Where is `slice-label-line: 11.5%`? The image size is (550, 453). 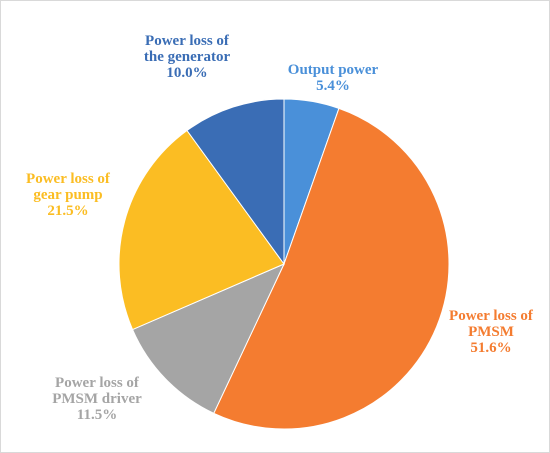 slice-label-line: 11.5% is located at coordinates (97, 415).